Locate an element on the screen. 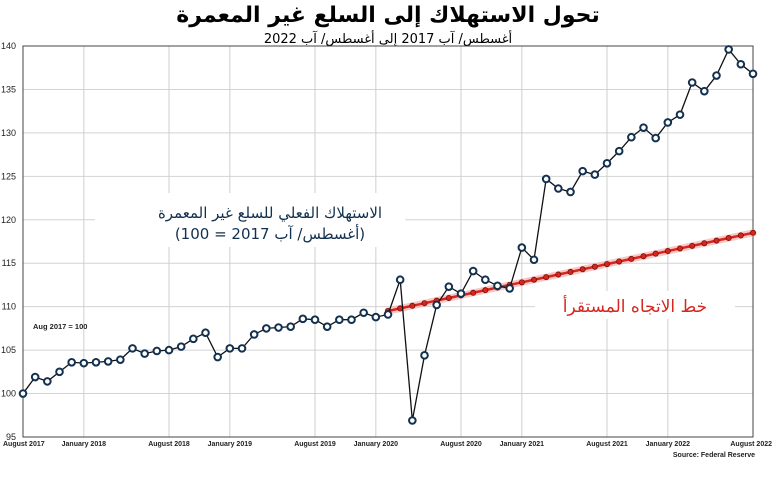  x-tick-label: August 2021 is located at coordinates (607, 444).